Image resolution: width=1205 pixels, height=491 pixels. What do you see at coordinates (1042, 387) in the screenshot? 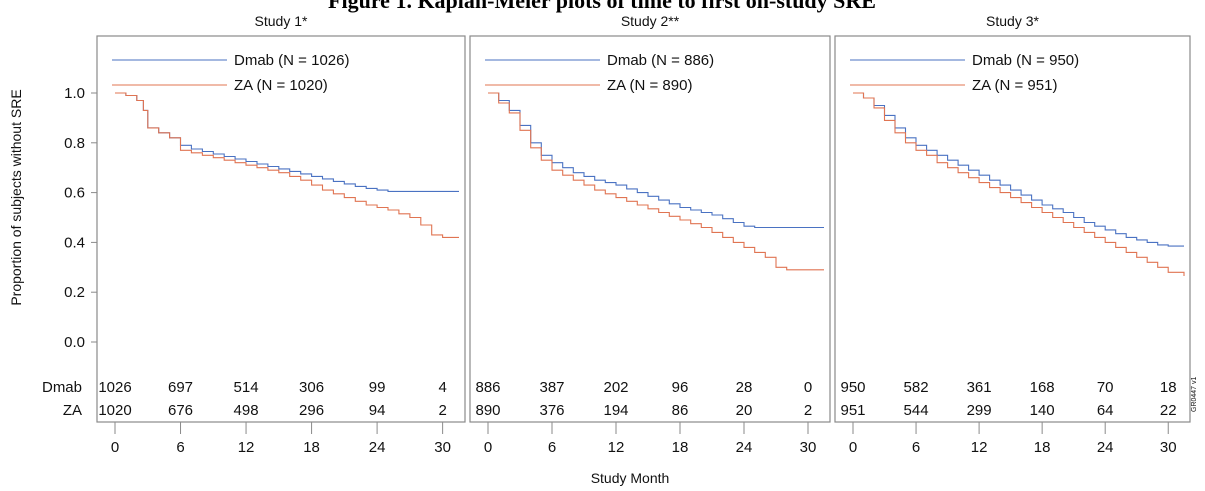
I see `at-risk-value: 168` at bounding box center [1042, 387].